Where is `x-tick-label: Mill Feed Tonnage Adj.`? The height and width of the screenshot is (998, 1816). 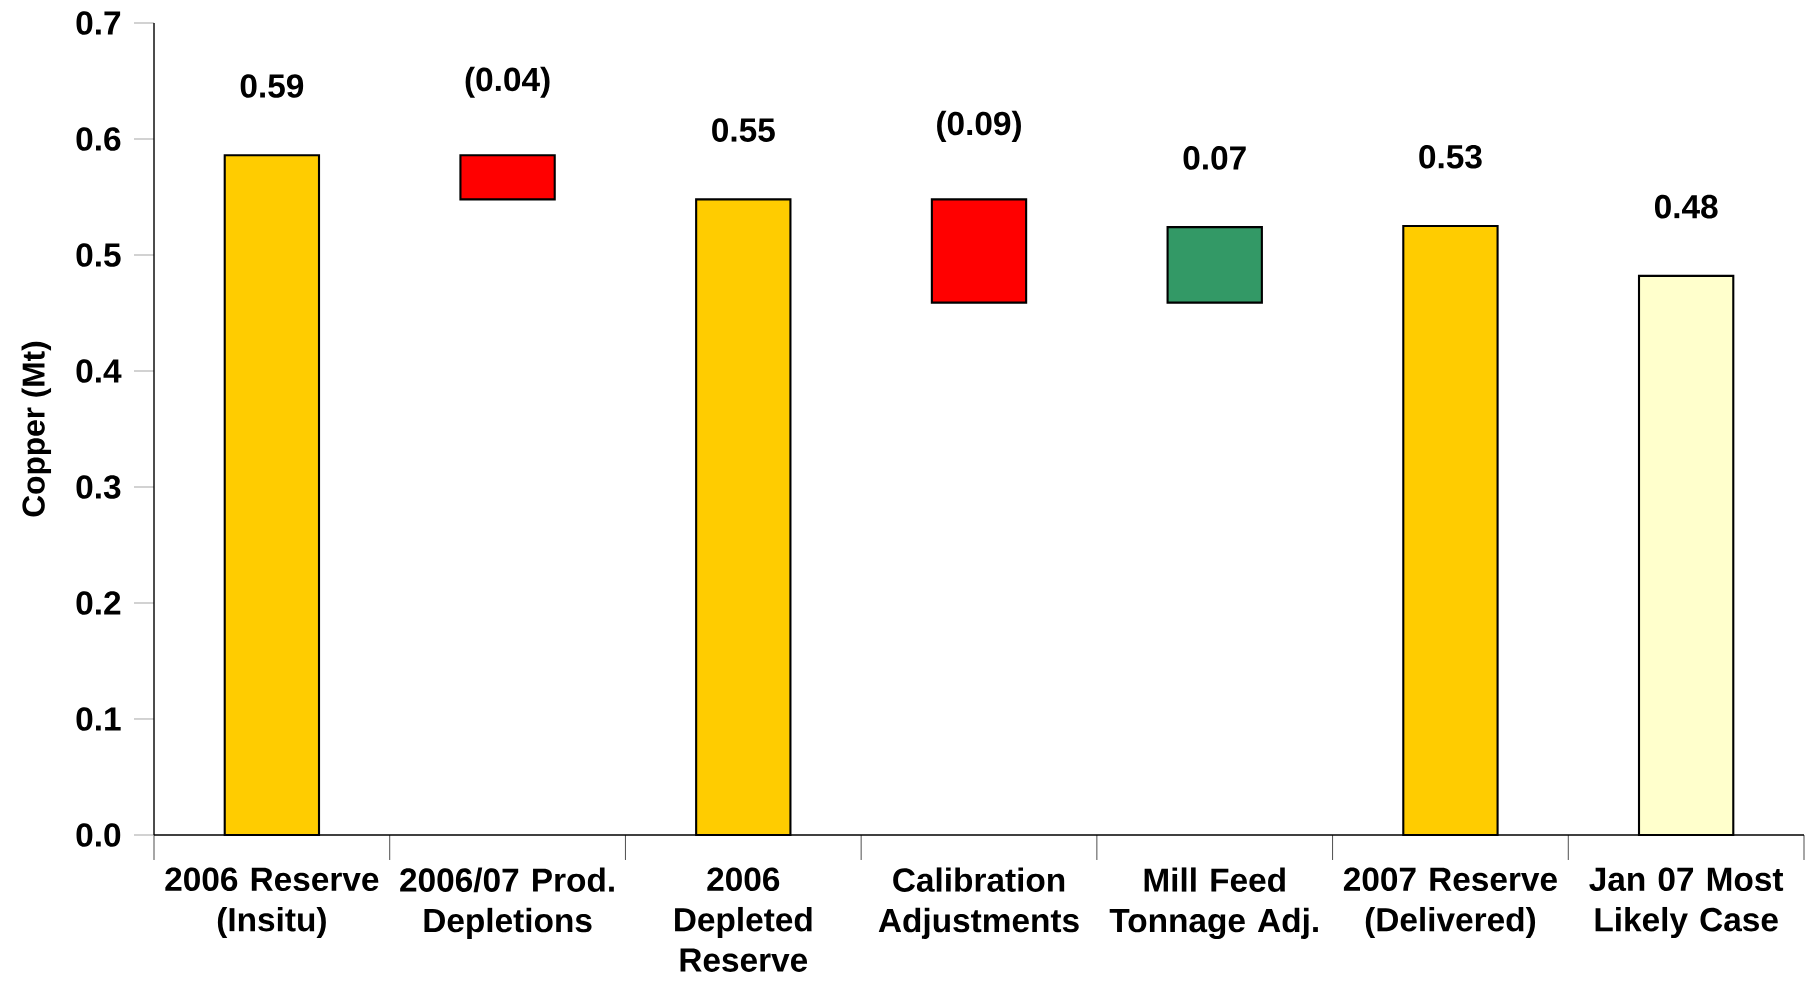
x-tick-label: Mill Feed Tonnage Adj. is located at coordinates (1213, 903).